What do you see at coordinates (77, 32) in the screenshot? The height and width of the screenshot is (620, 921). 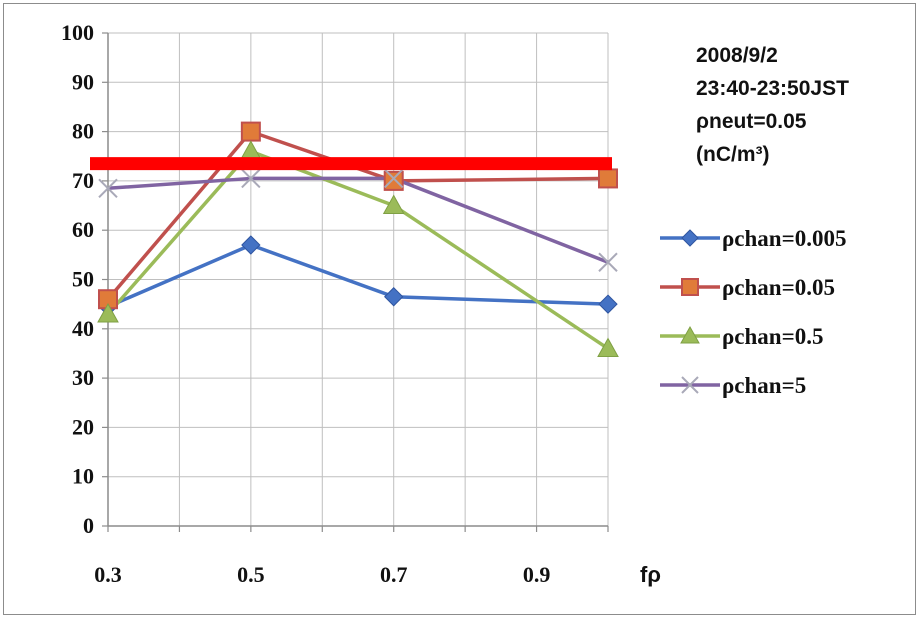 I see `y-tick-label: 100` at bounding box center [77, 32].